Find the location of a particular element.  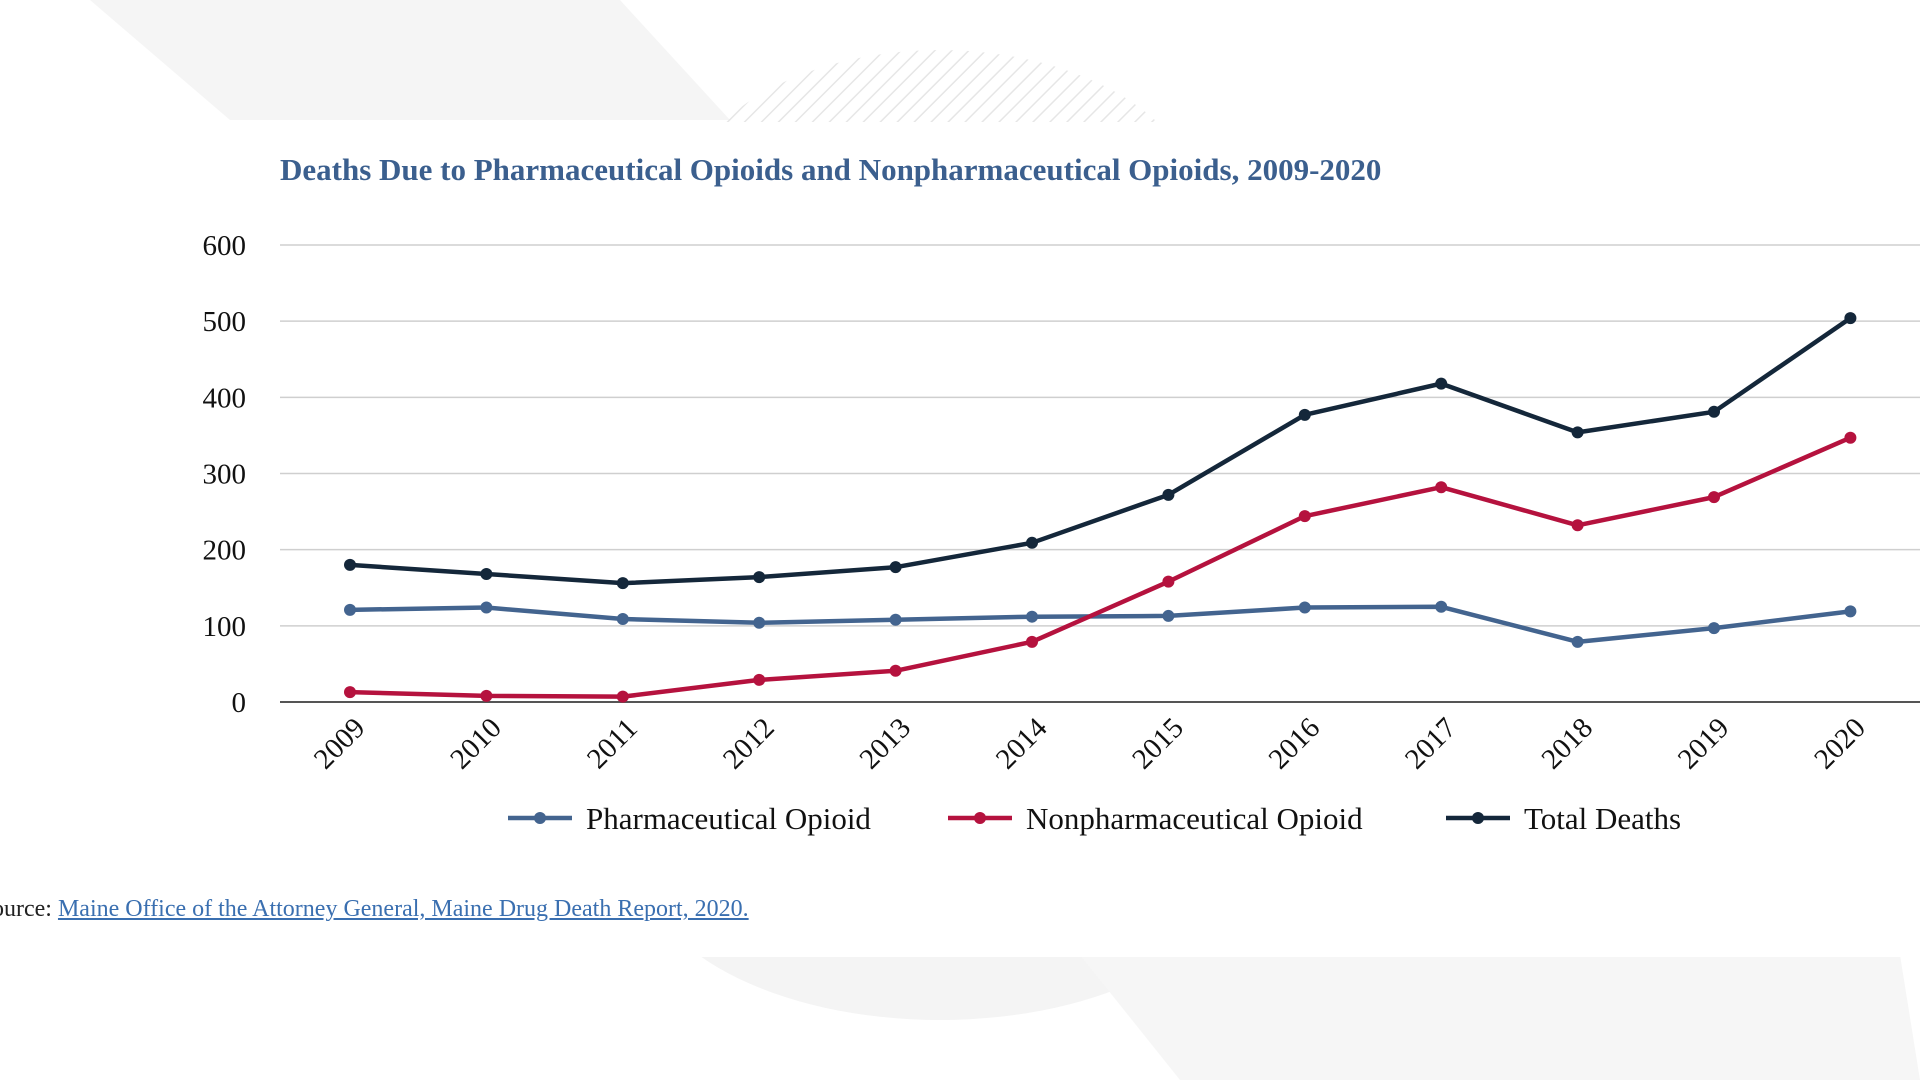

x-tick-label: 2016 is located at coordinates (1295, 744).